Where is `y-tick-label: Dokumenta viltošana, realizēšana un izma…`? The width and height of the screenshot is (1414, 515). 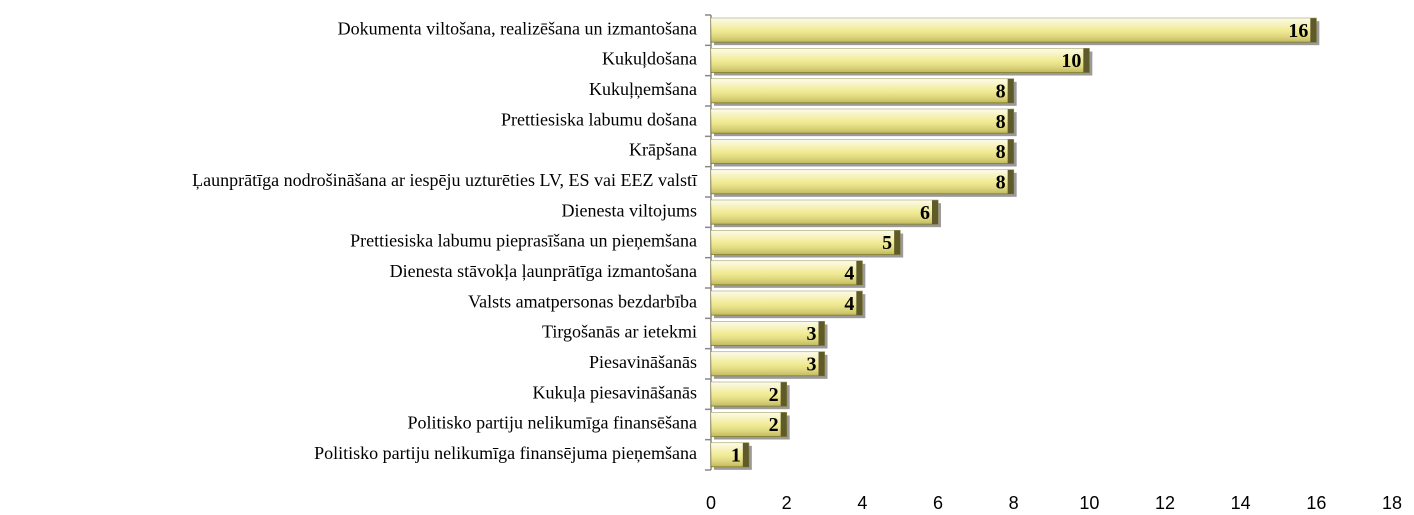 y-tick-label: Dokumenta viltošana, realizēšana un izma… is located at coordinates (517, 28).